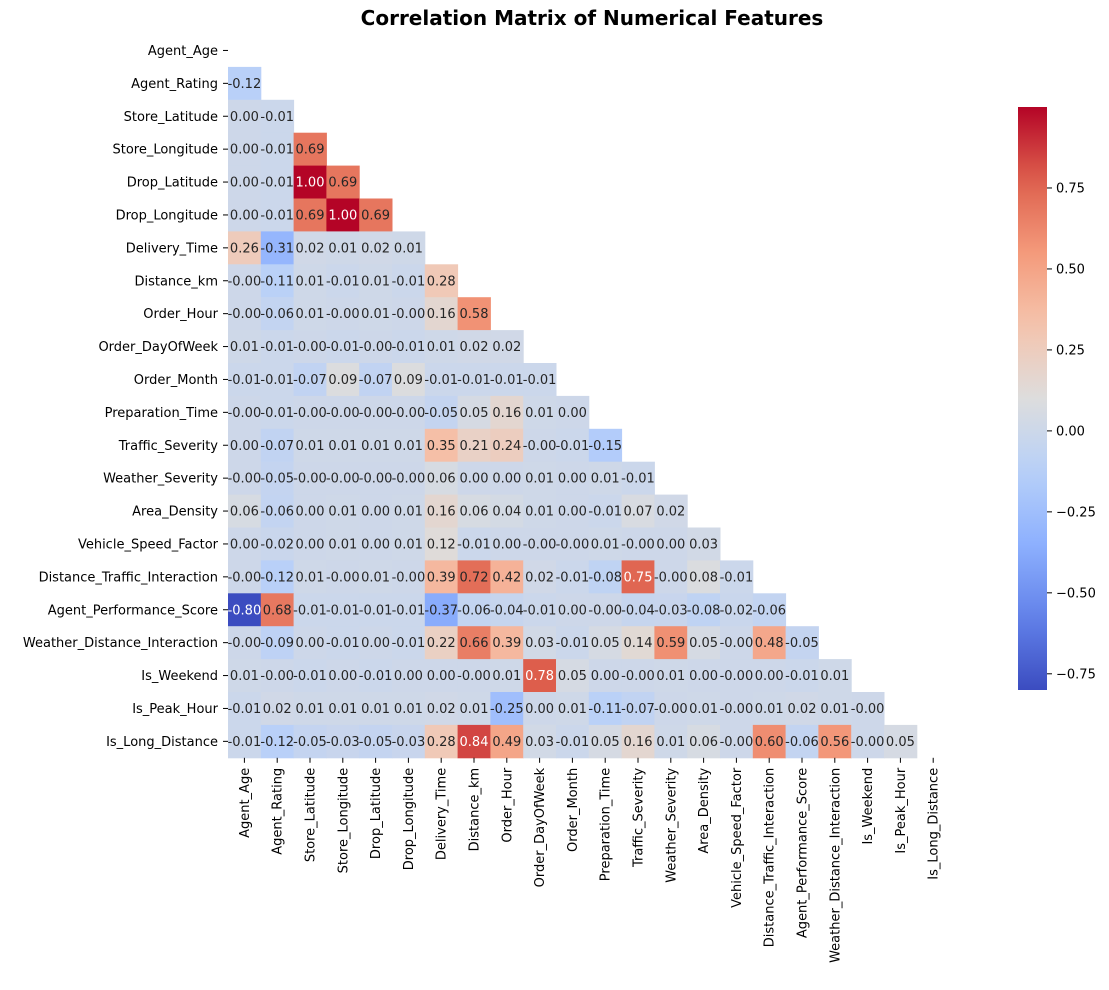 The image size is (1109, 990). Describe the element at coordinates (737, 610) in the screenshot. I see `cell-value-label: -0.02` at that location.